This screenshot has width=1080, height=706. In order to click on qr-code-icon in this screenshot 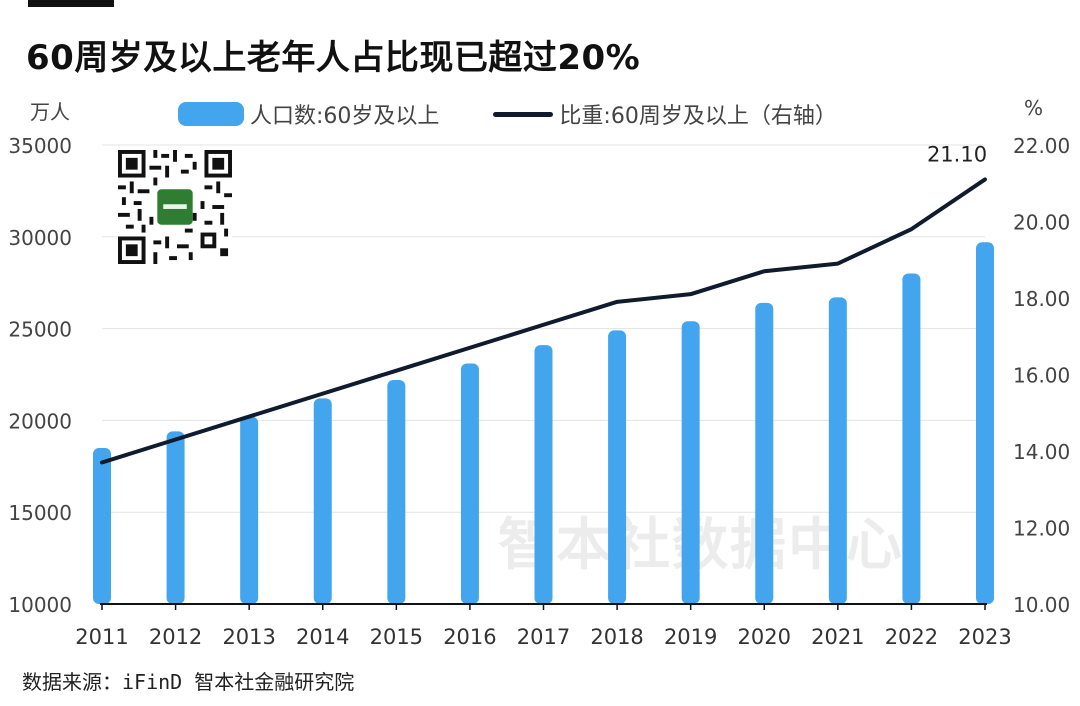, I will do `click(175, 207)`.